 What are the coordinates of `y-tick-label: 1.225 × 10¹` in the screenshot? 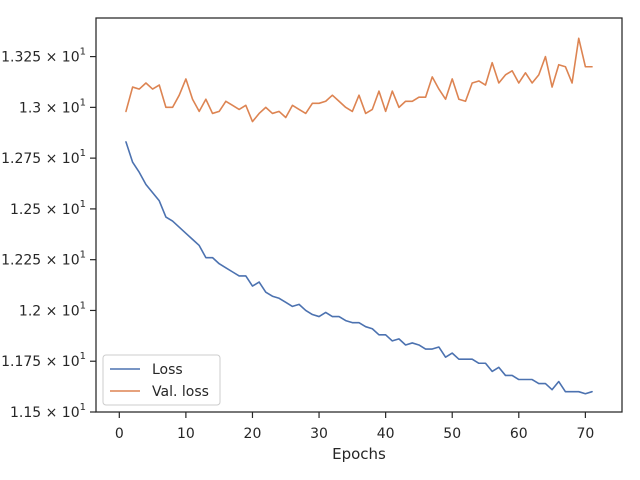 It's located at (43, 259).